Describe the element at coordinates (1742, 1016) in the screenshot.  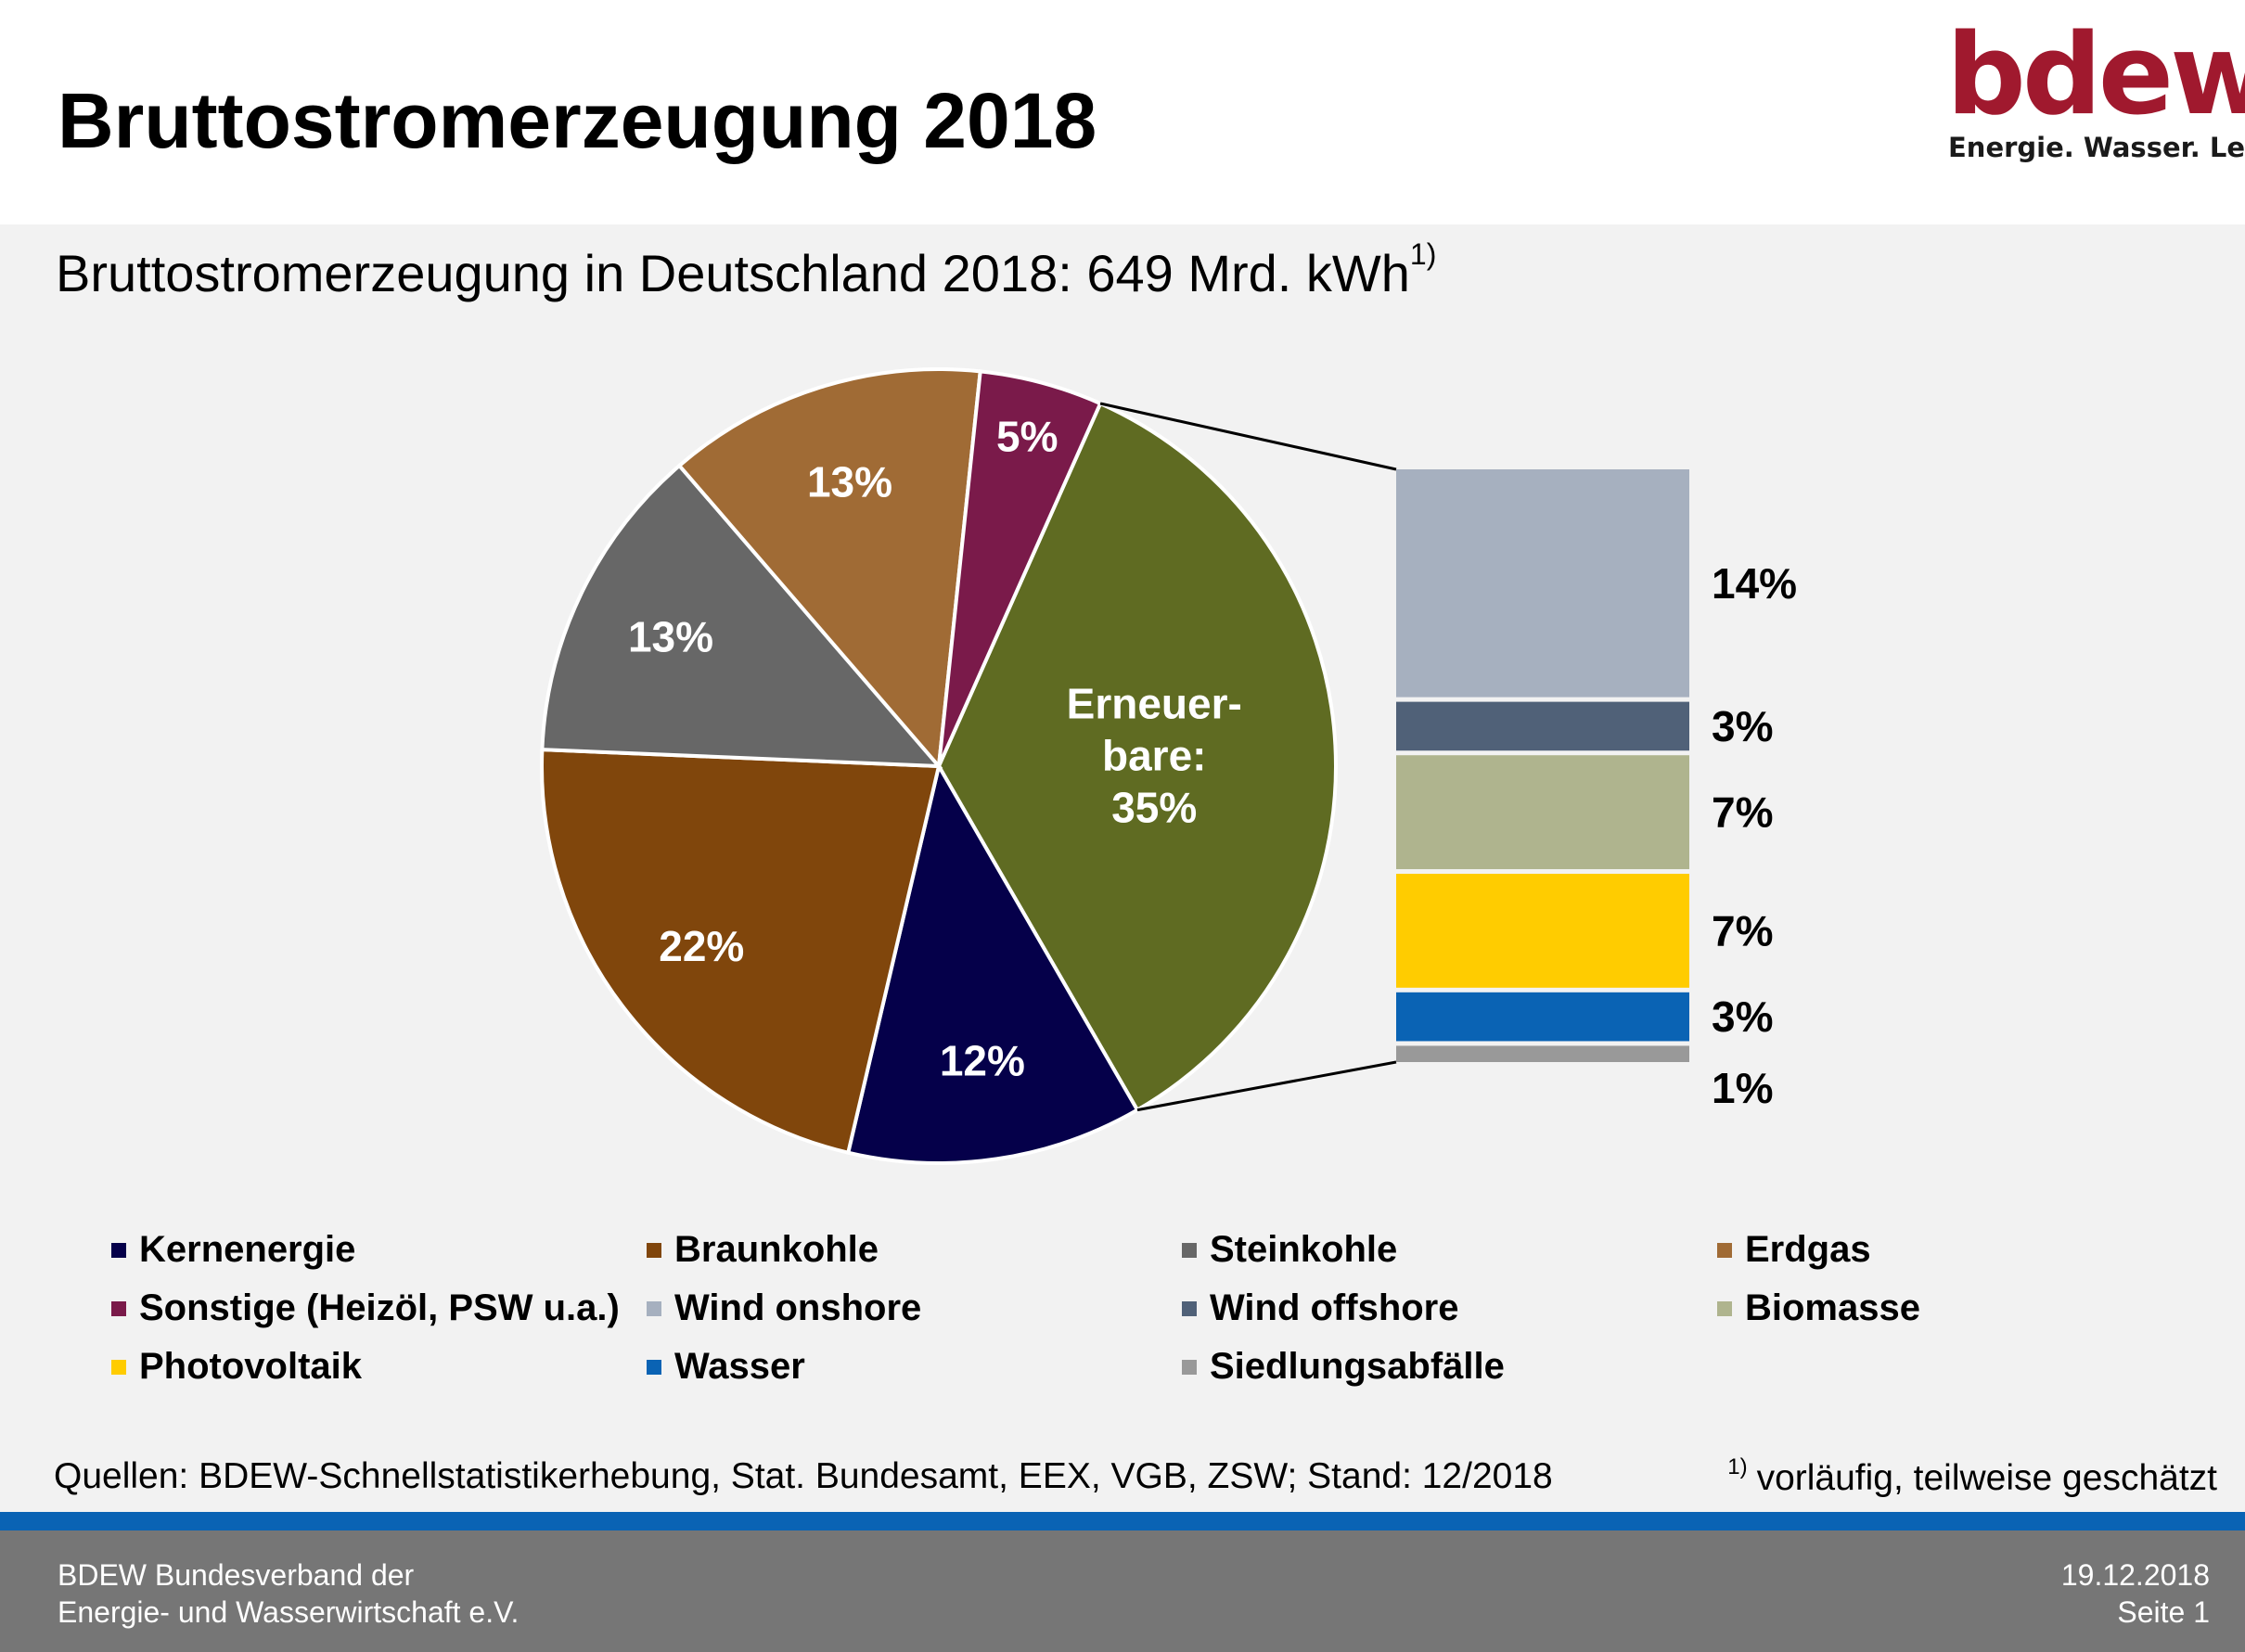
I see `bar-label-wasser: 3%` at that location.